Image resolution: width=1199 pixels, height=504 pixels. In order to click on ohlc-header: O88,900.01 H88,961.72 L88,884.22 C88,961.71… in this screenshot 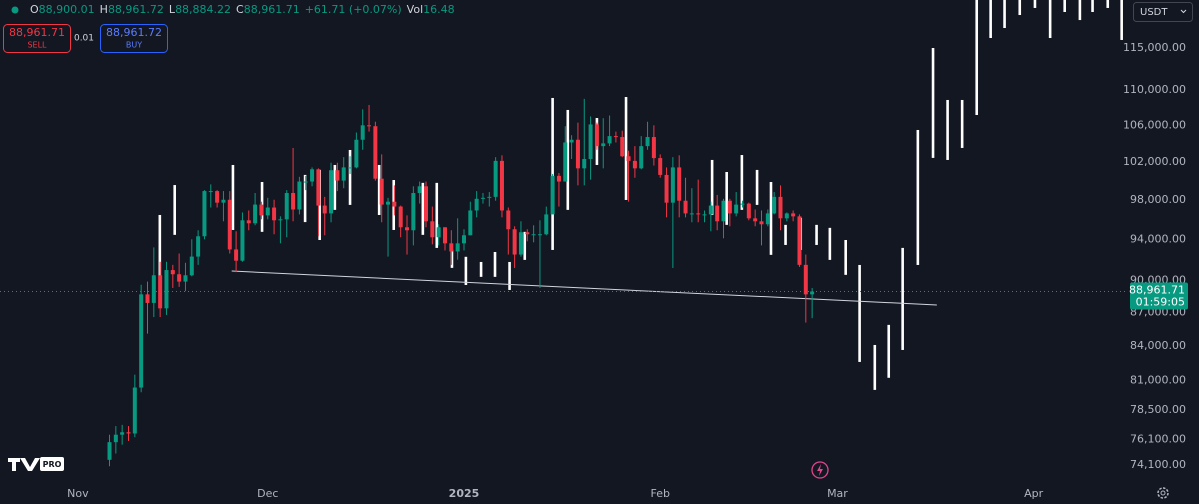, I will do `click(245, 9)`.